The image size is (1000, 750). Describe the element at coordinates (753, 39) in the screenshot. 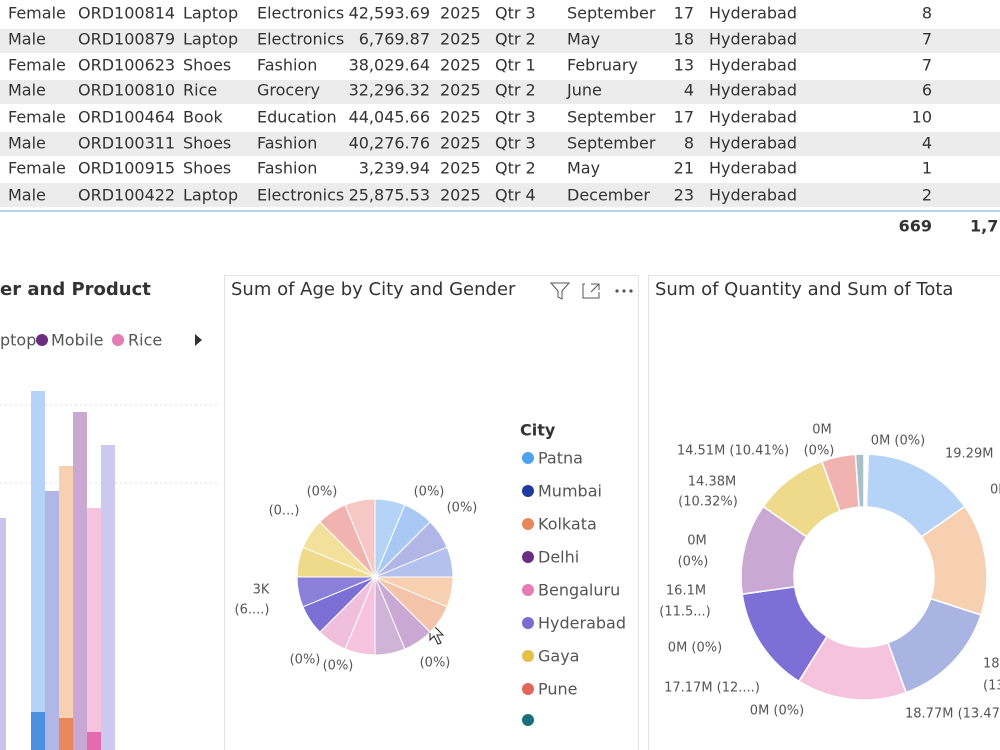

I see `table-cell: Hyderabad` at that location.